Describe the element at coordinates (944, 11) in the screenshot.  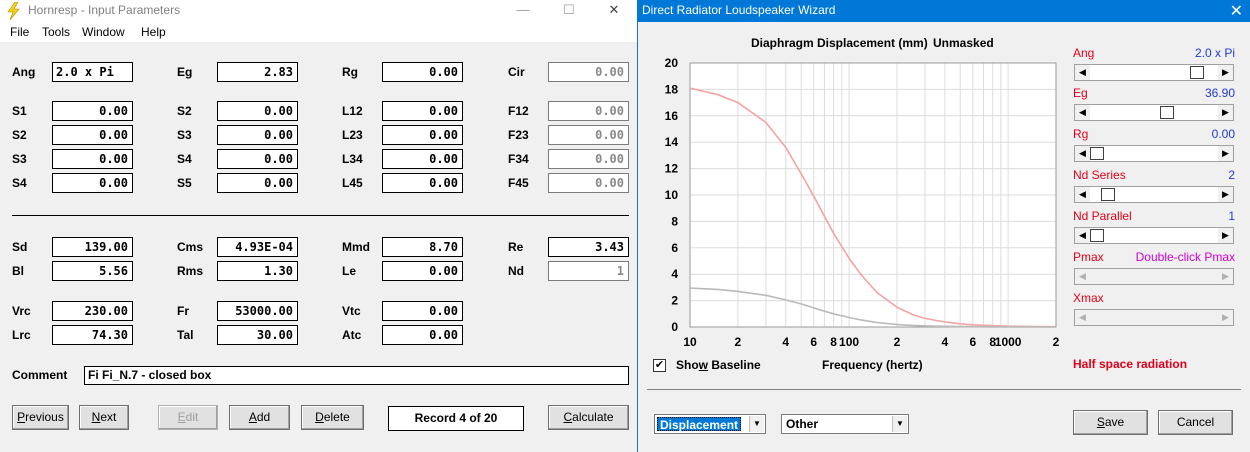
I see `wizard-title-bar: Direct Radiator Loudspeaker Wizard ✕` at that location.